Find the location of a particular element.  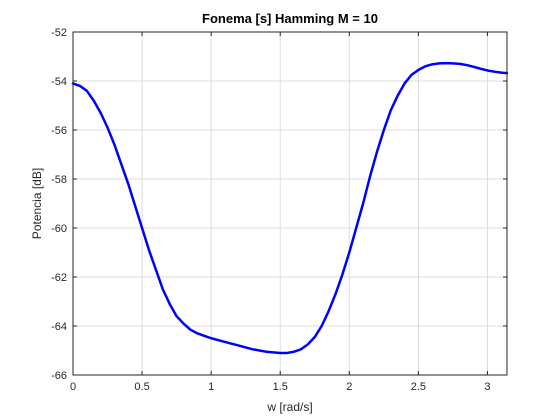

x-tick-label: 1 is located at coordinates (211, 387).